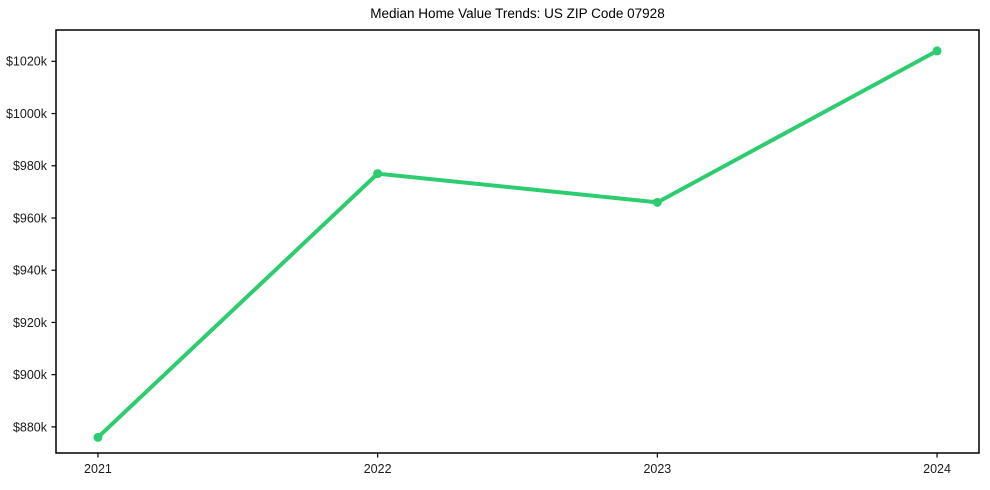 The height and width of the screenshot is (490, 990). Describe the element at coordinates (30, 323) in the screenshot. I see `y-axis-tick-label: $920k` at that location.